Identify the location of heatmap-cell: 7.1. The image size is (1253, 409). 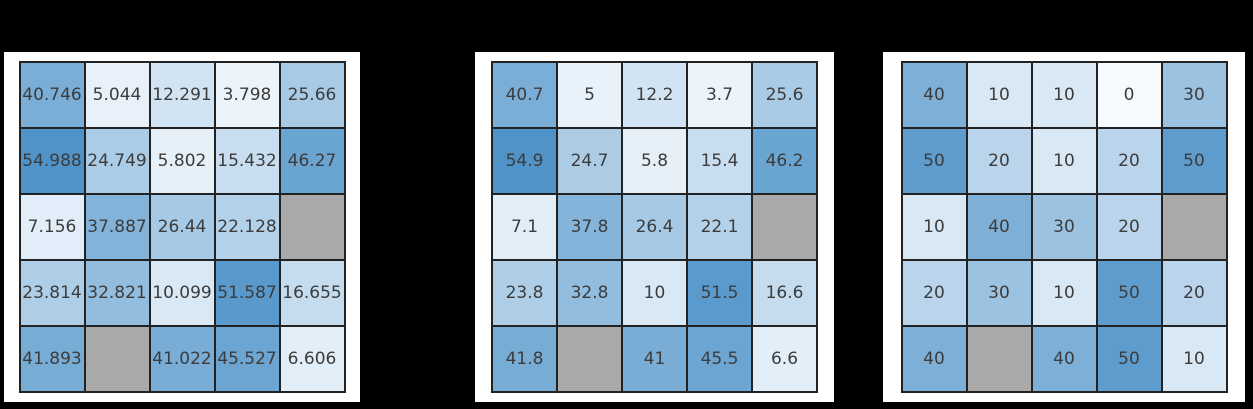
(524, 227).